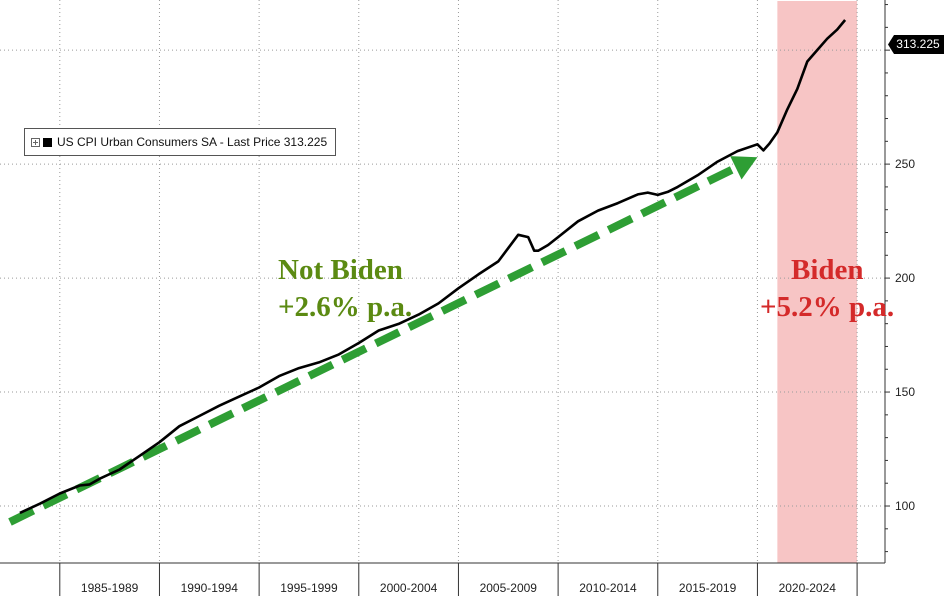  I want to click on biden-label: Biden, so click(827, 270).